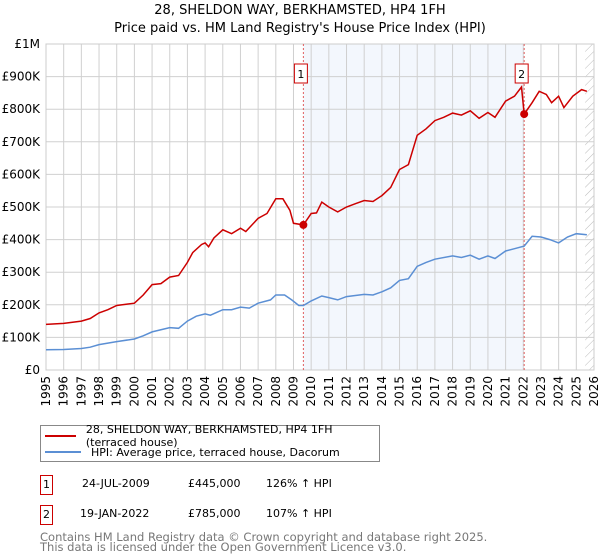 The height and width of the screenshot is (560, 600). I want to click on x-tick-label: 2017, so click(435, 391).